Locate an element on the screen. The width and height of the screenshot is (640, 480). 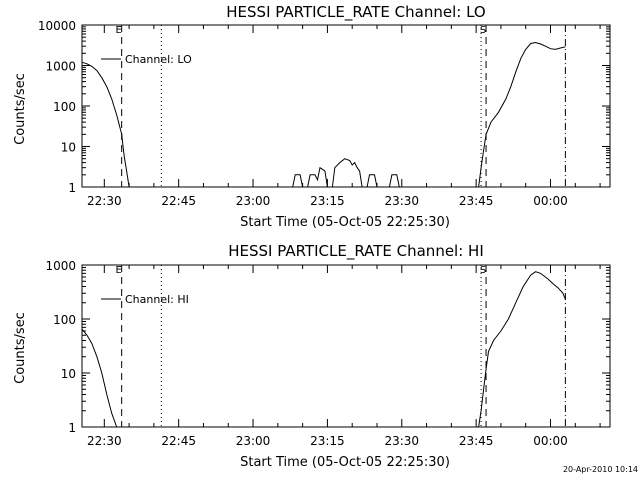
panel-lo-legend-label: Channel: LO is located at coordinates (158, 59).